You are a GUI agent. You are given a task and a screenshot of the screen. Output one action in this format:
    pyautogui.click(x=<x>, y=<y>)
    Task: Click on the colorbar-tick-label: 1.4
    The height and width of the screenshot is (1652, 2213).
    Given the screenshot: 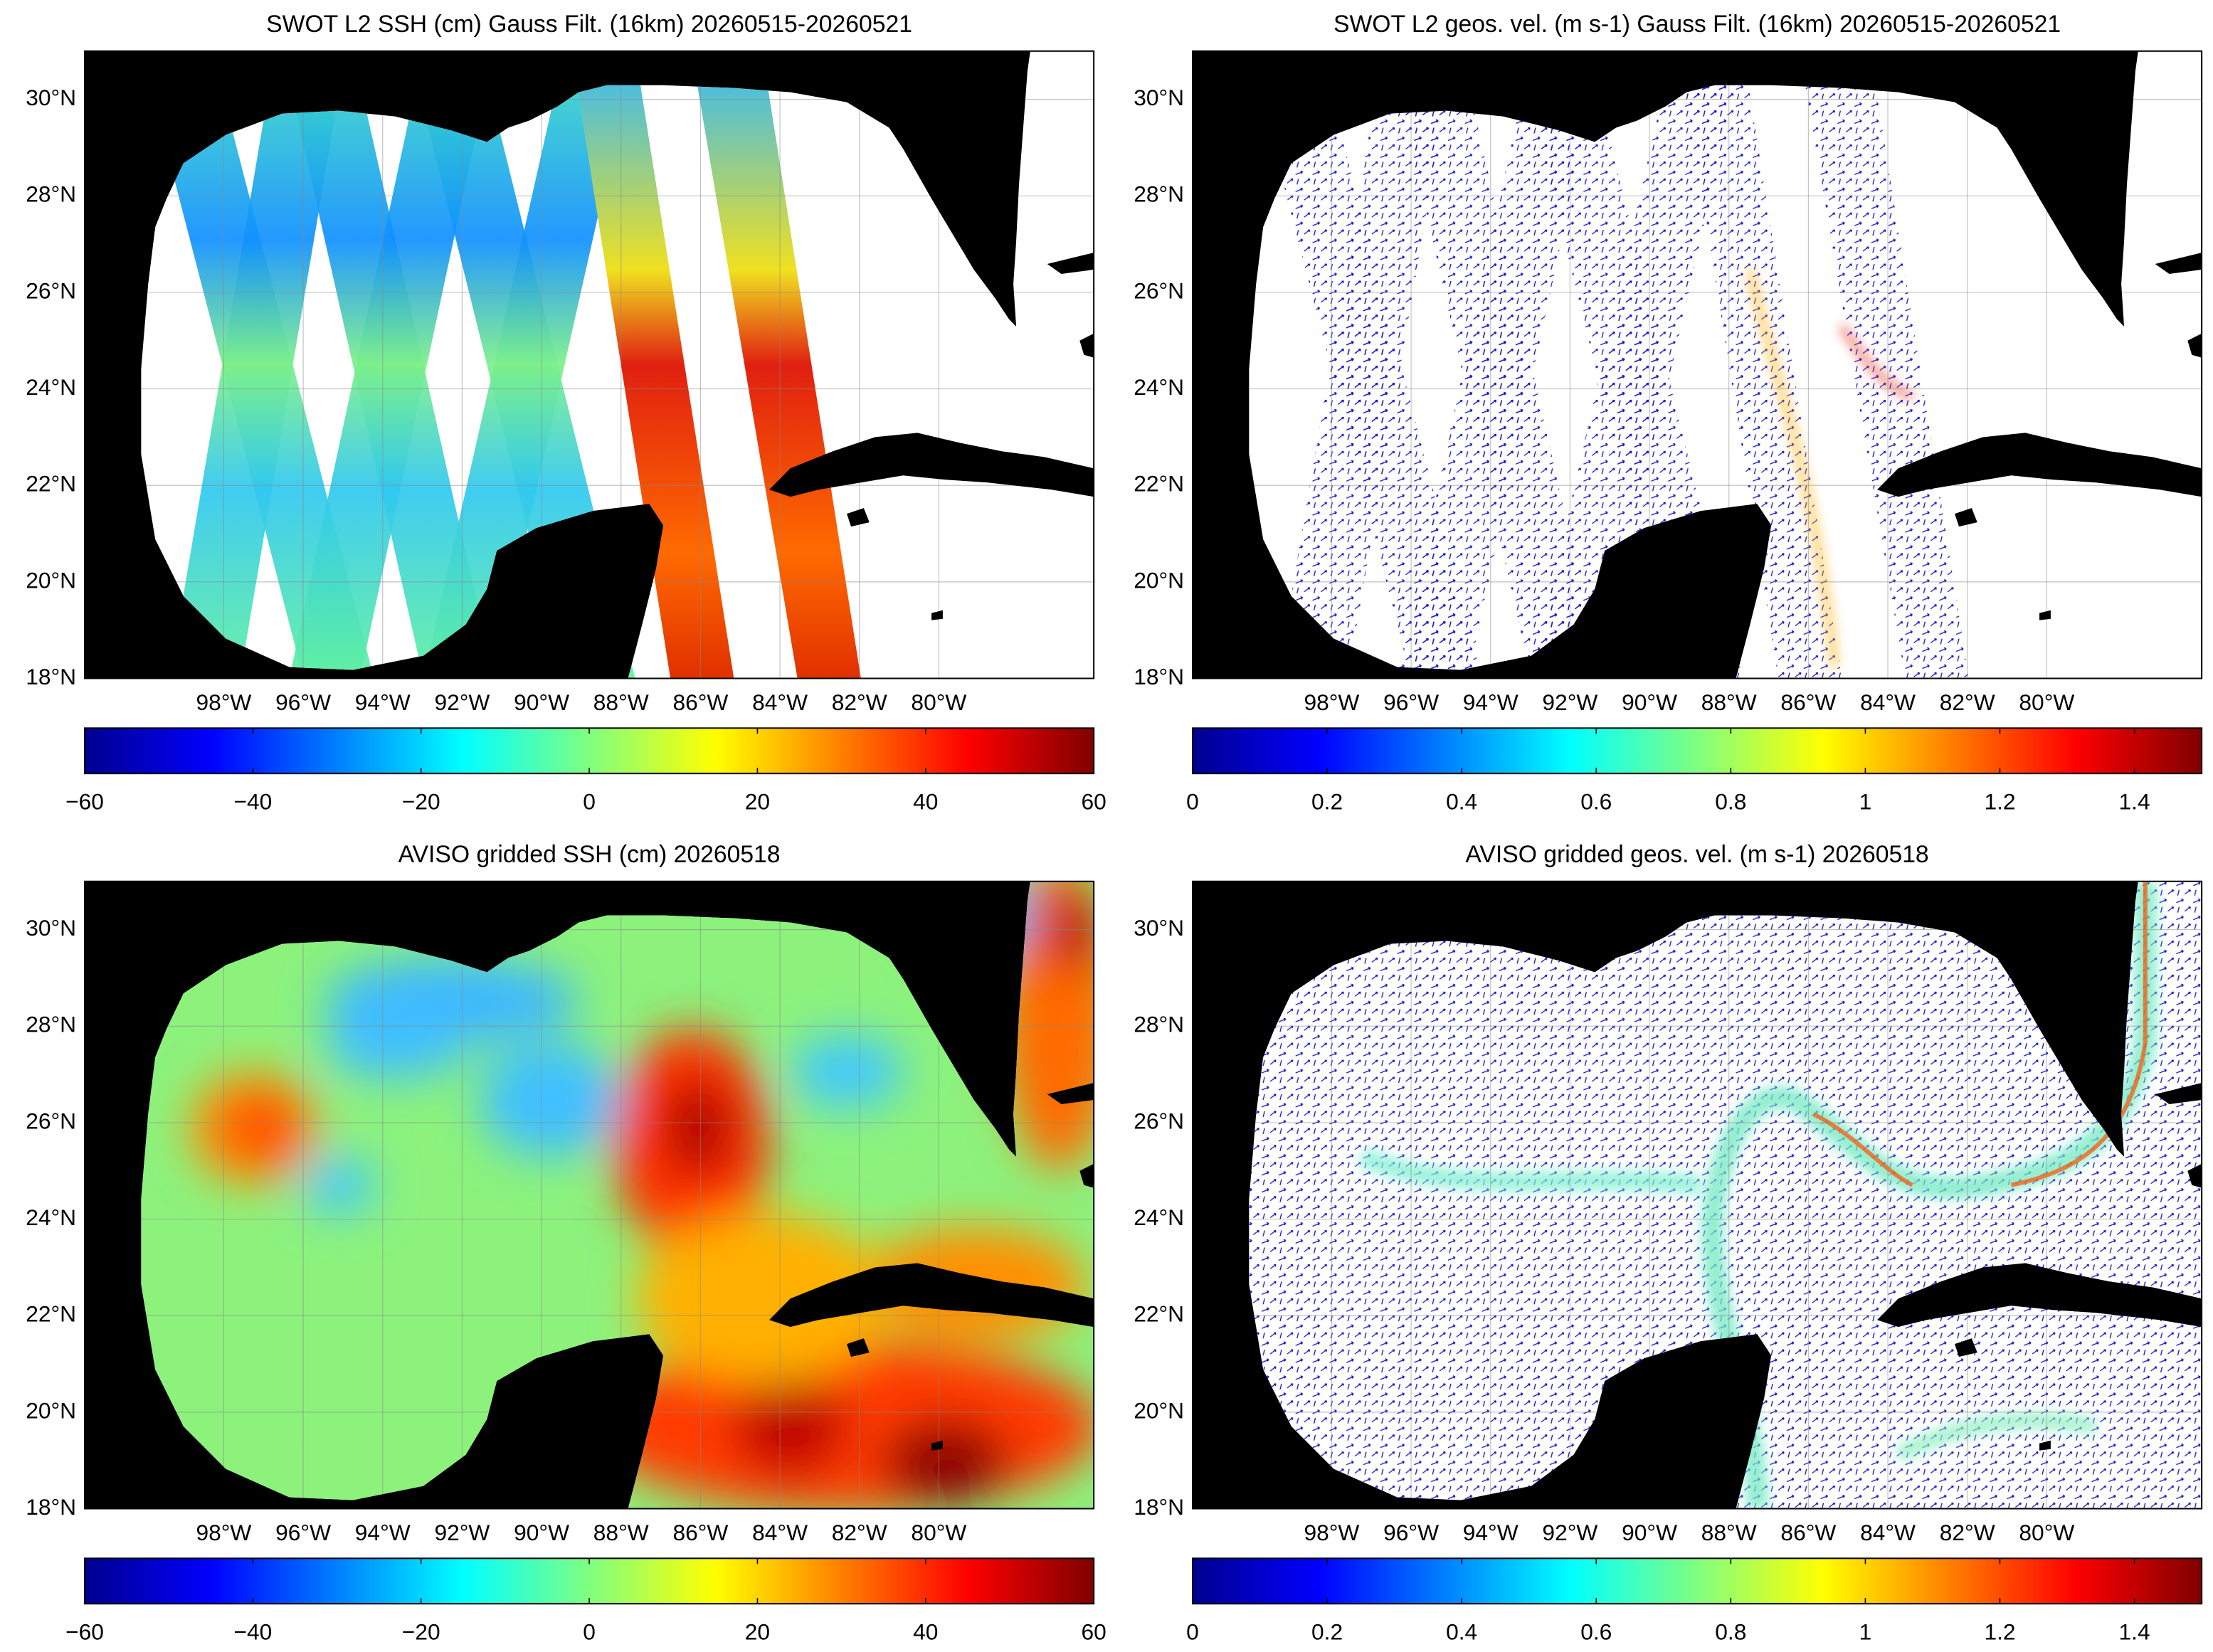 What is the action you would take?
    pyautogui.click(x=2134, y=801)
    